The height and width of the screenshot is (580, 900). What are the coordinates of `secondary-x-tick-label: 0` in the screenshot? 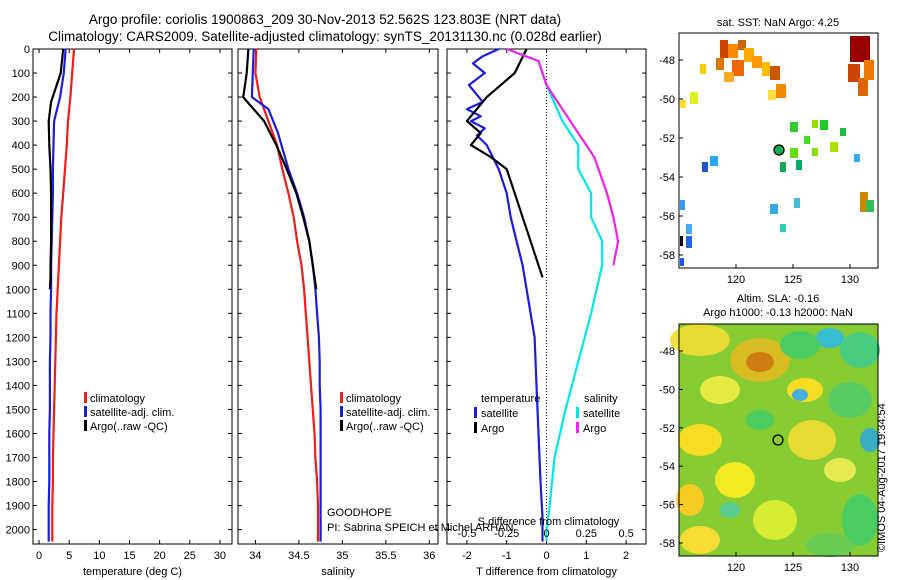 It's located at (546, 534).